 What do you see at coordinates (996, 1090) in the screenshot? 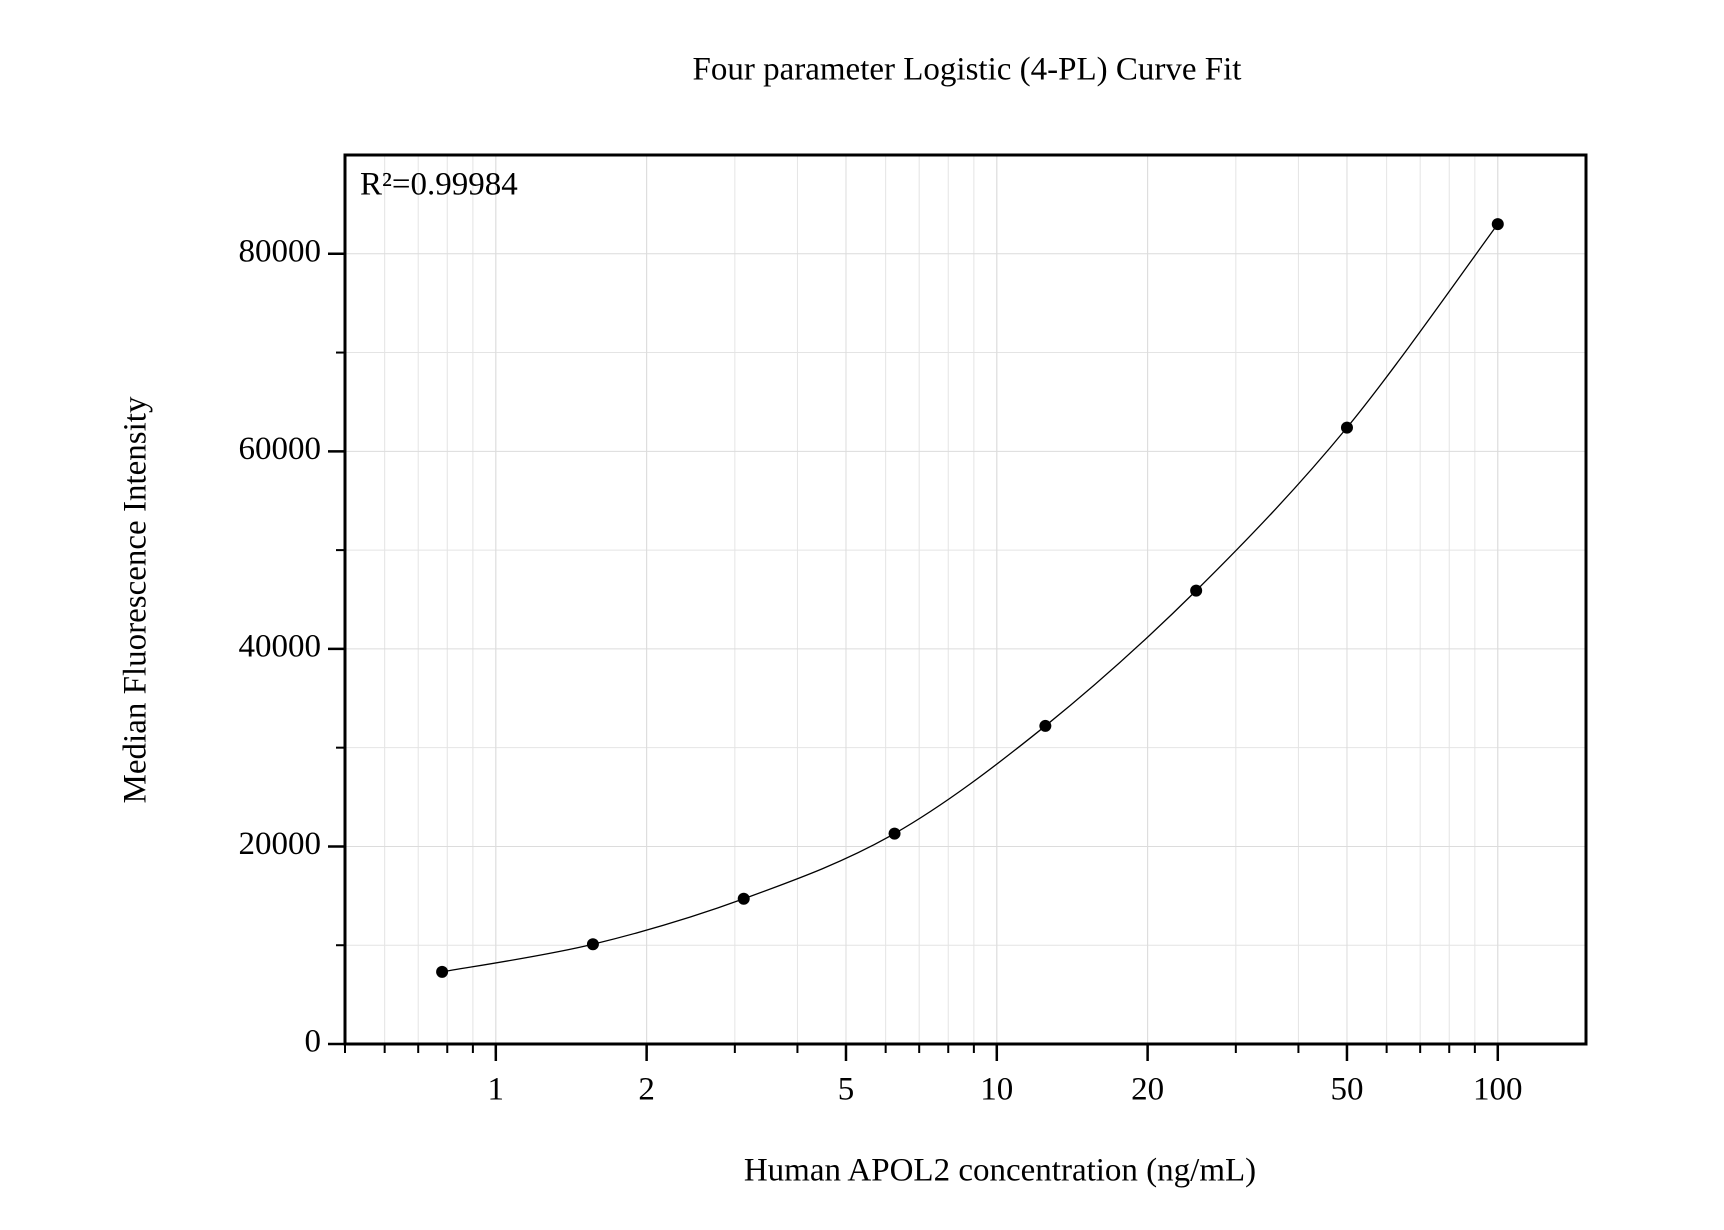
I see `x-tick-label: 10` at bounding box center [996, 1090].